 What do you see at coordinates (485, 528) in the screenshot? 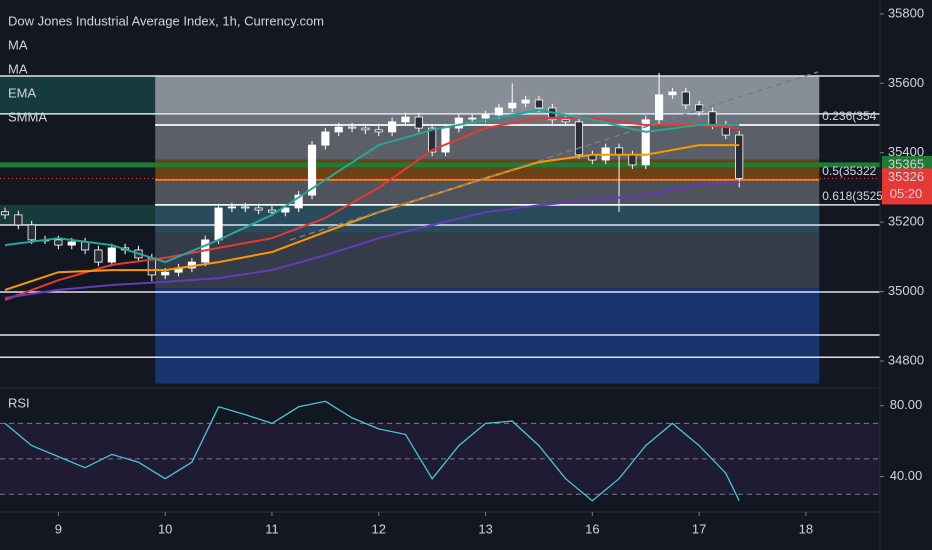
I see `x-tick-label: 13` at bounding box center [485, 528].